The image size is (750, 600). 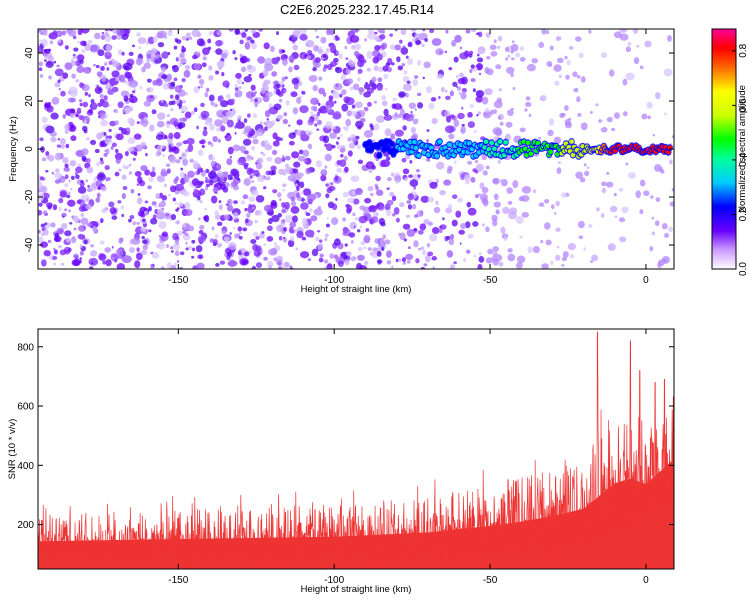 What do you see at coordinates (356, 289) in the screenshot?
I see `spectrogram-x-title: Height of straight line (km)` at bounding box center [356, 289].